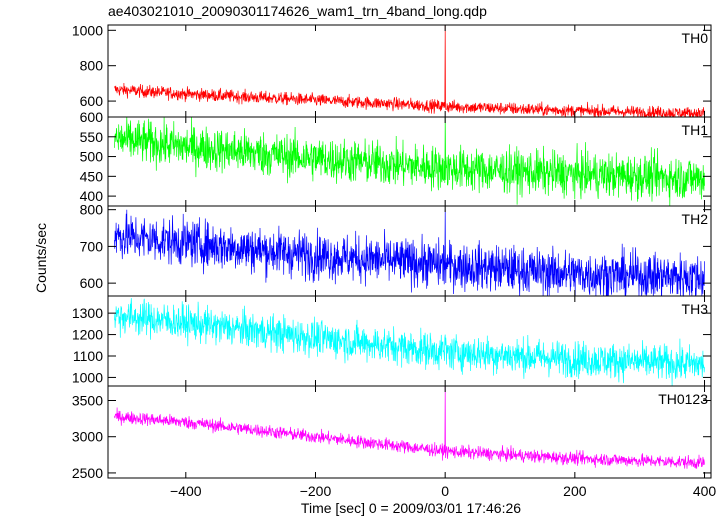 This screenshot has height=516, width=722. I want to click on y-tick-label: 400, so click(92, 196).